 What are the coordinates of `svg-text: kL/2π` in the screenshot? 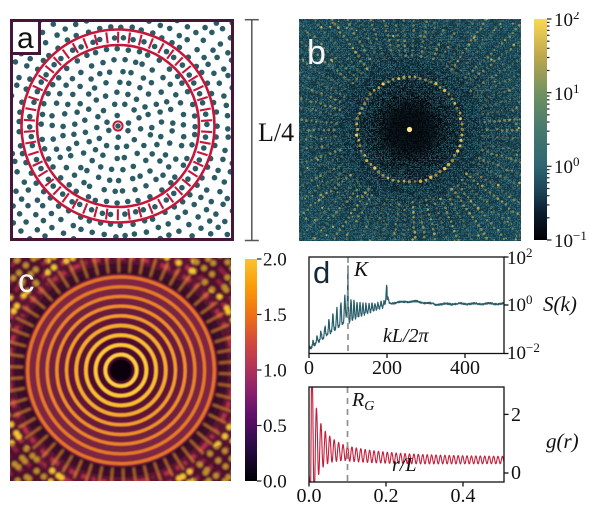 It's located at (406, 336).